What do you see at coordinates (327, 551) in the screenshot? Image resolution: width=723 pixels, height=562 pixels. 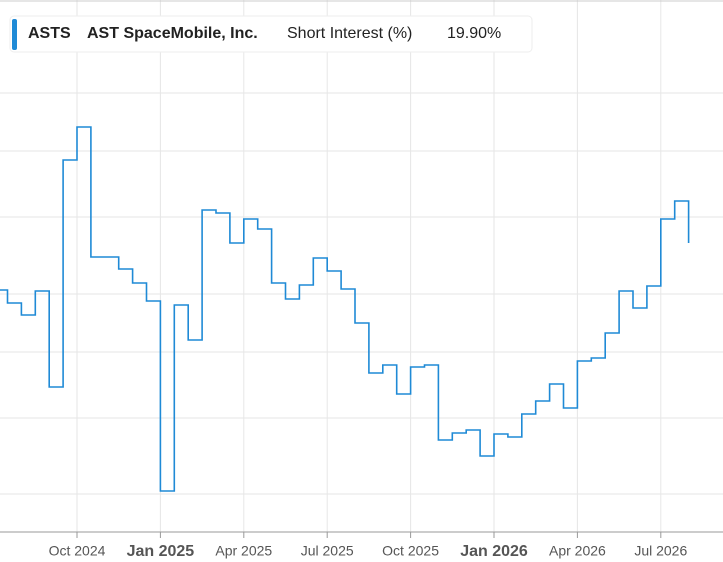 I see `x-tick-label: Jul 2025` at bounding box center [327, 551].